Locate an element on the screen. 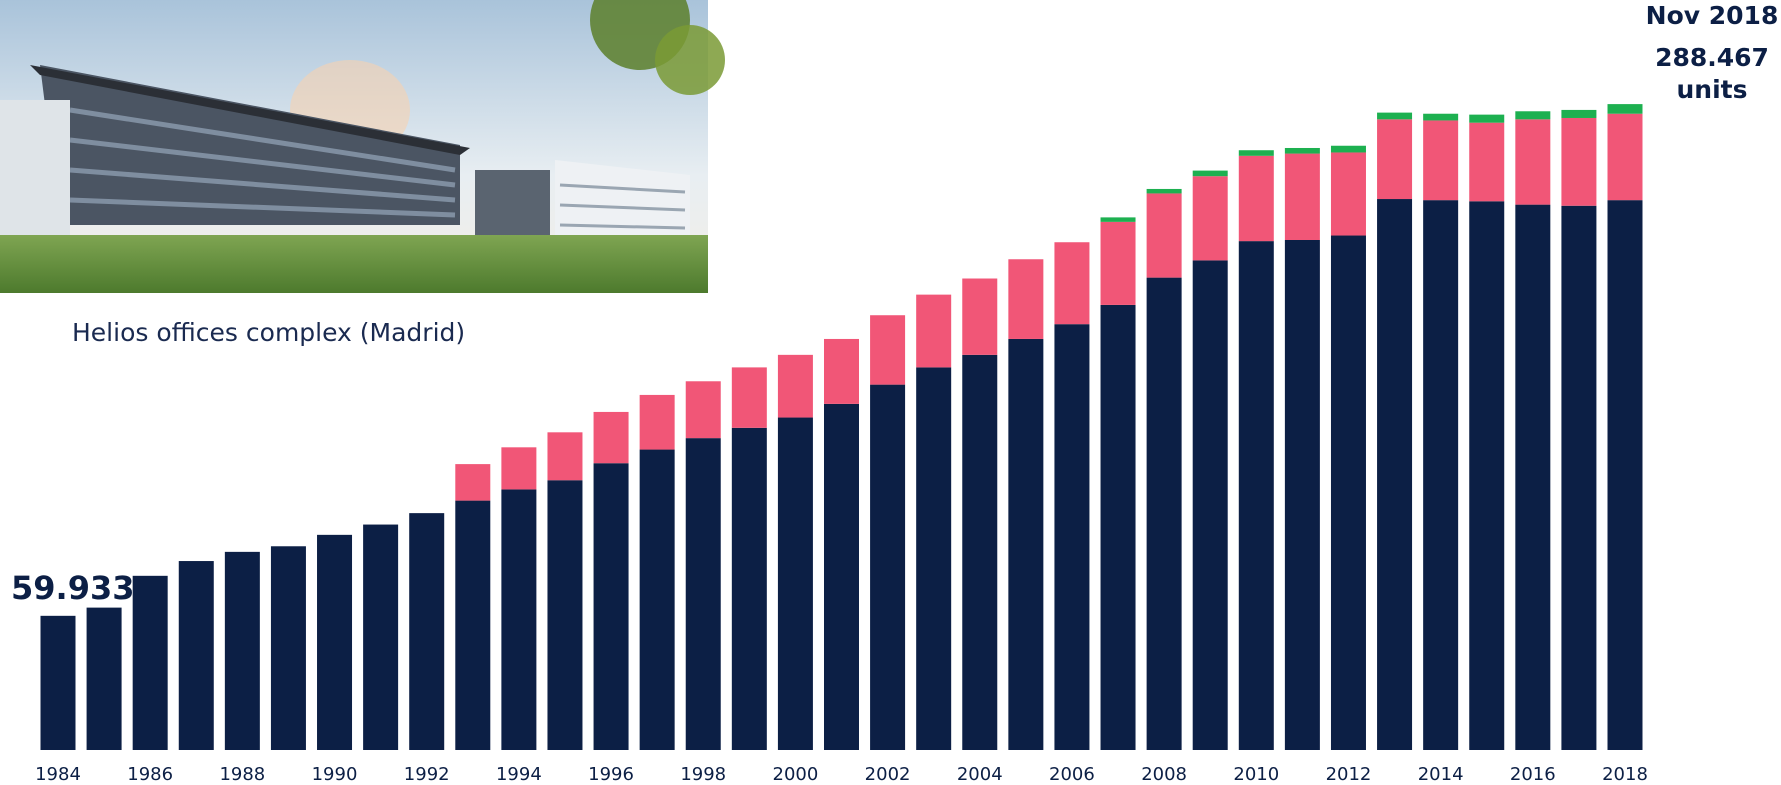  x-tick-label: 2018 is located at coordinates (1625, 774).